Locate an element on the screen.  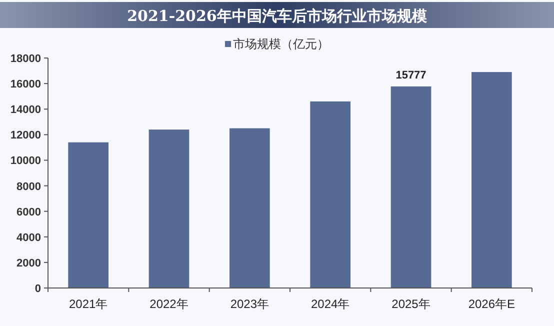
x-tick-label: 2023年 is located at coordinates (250, 304).